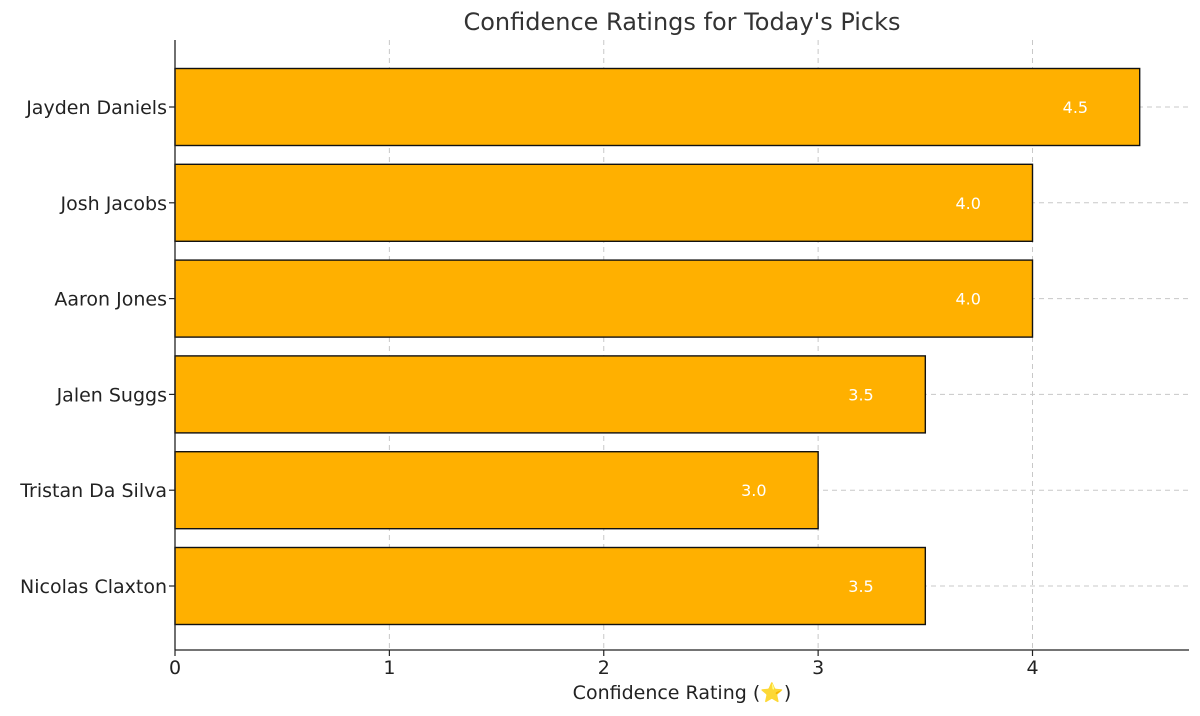  Describe the element at coordinates (753, 490) in the screenshot. I see `bar-value-label: 3.0` at that location.